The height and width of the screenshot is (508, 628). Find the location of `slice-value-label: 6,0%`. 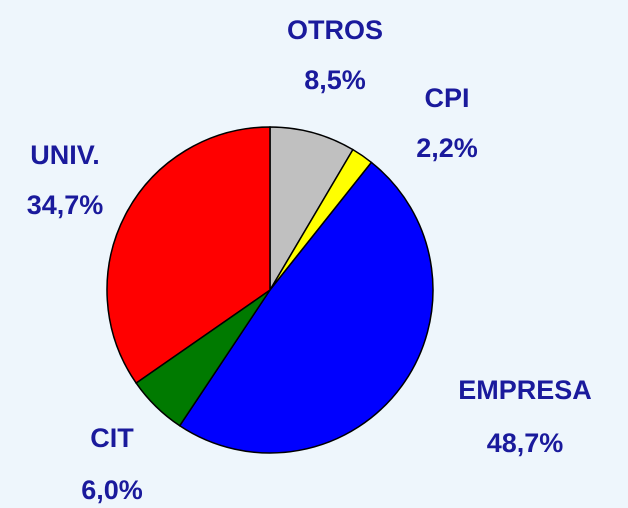

slice-value-label: 6,0% is located at coordinates (112, 490).